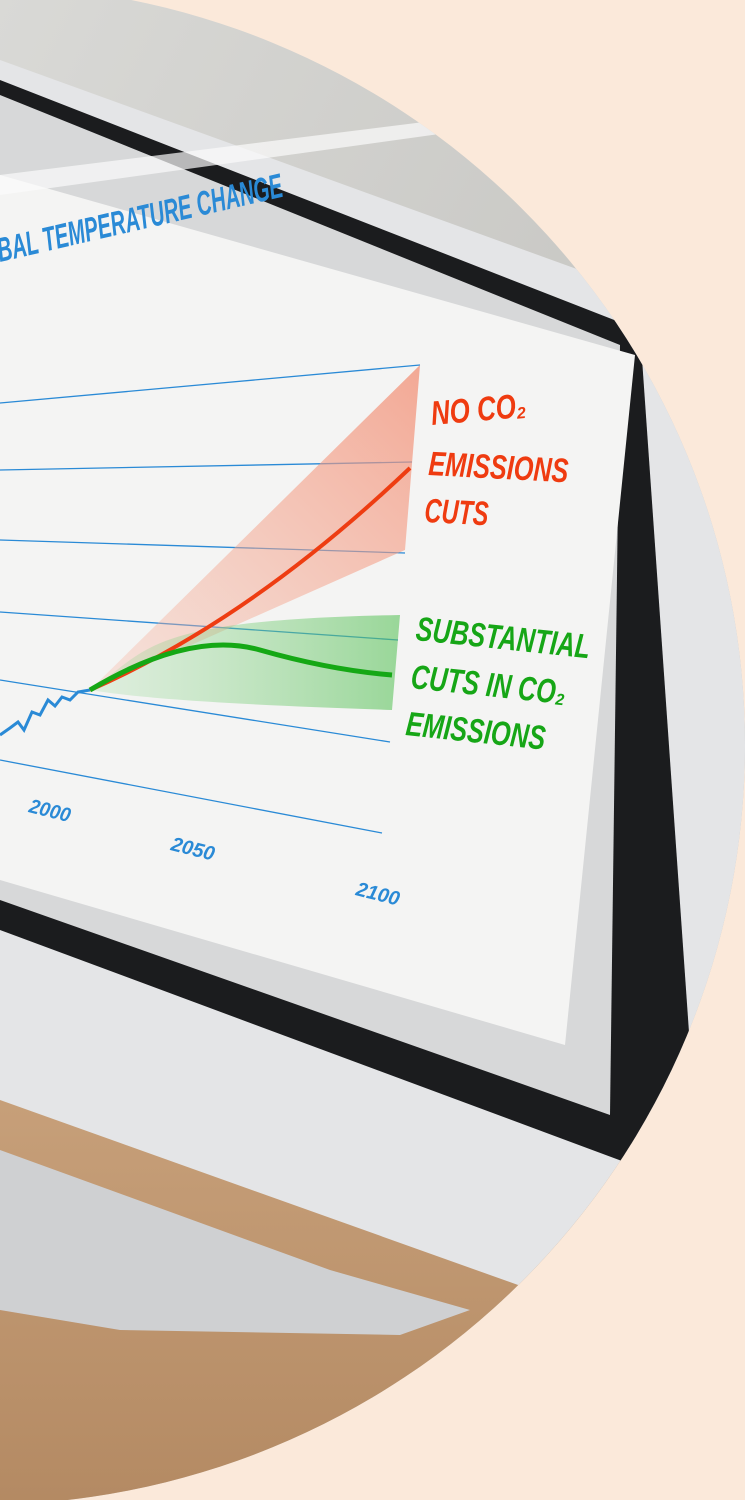 The image size is (745, 1500). I want to click on annotation-line: EMISSIONS, so click(499, 467).